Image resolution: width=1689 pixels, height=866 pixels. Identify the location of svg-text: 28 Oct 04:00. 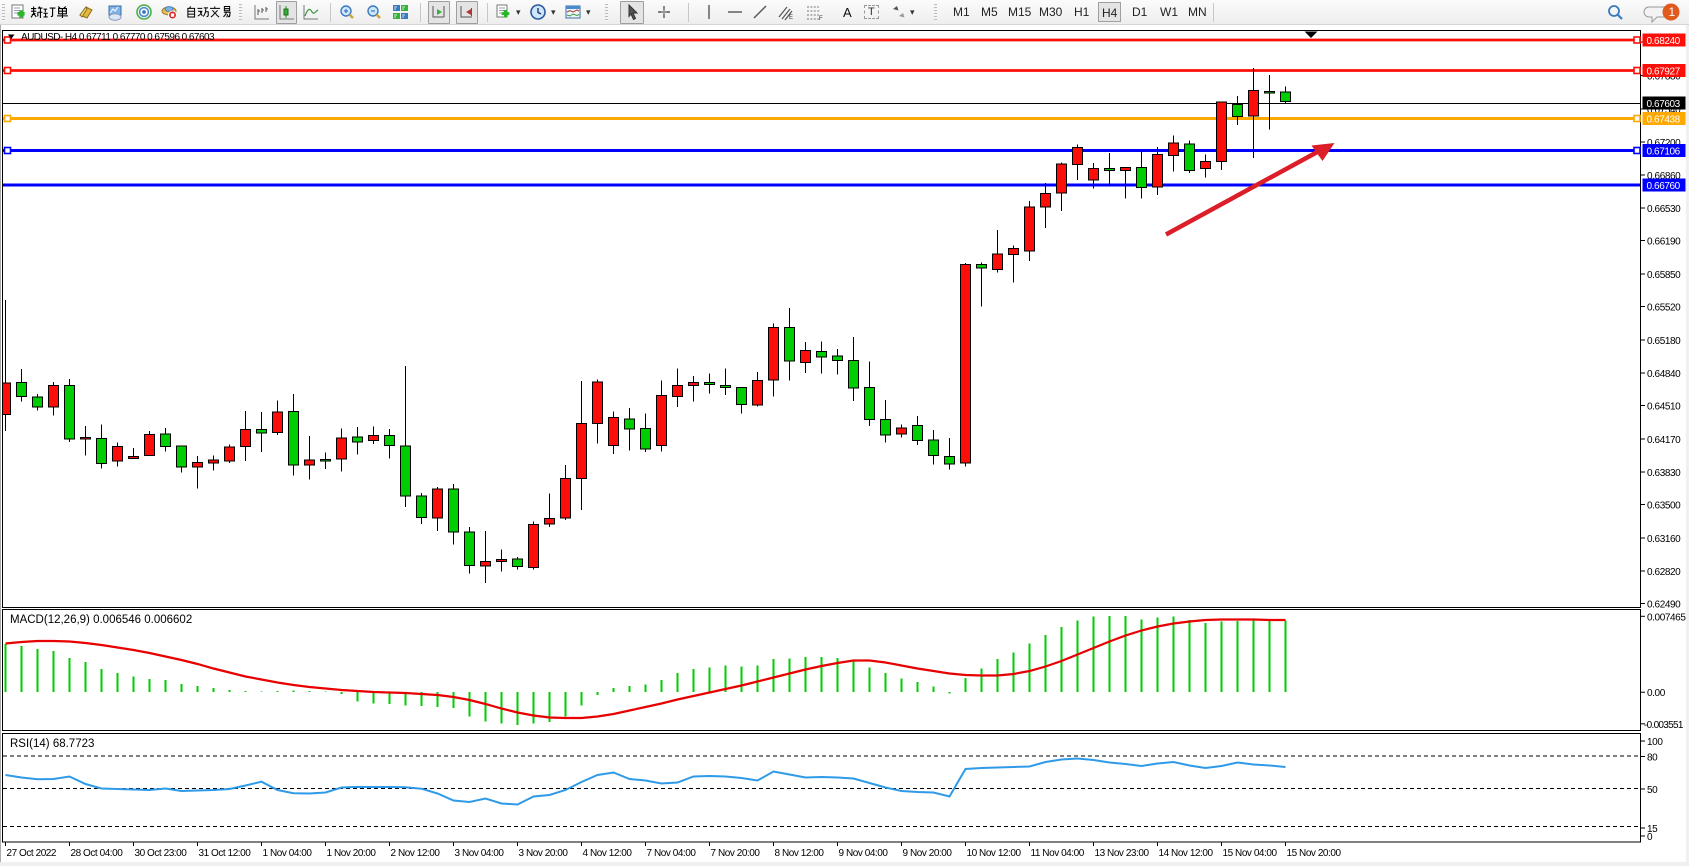
(97, 853).